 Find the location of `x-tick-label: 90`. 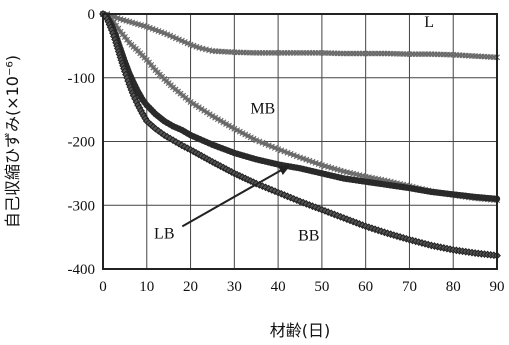

x-tick-label: 90 is located at coordinates (497, 287).